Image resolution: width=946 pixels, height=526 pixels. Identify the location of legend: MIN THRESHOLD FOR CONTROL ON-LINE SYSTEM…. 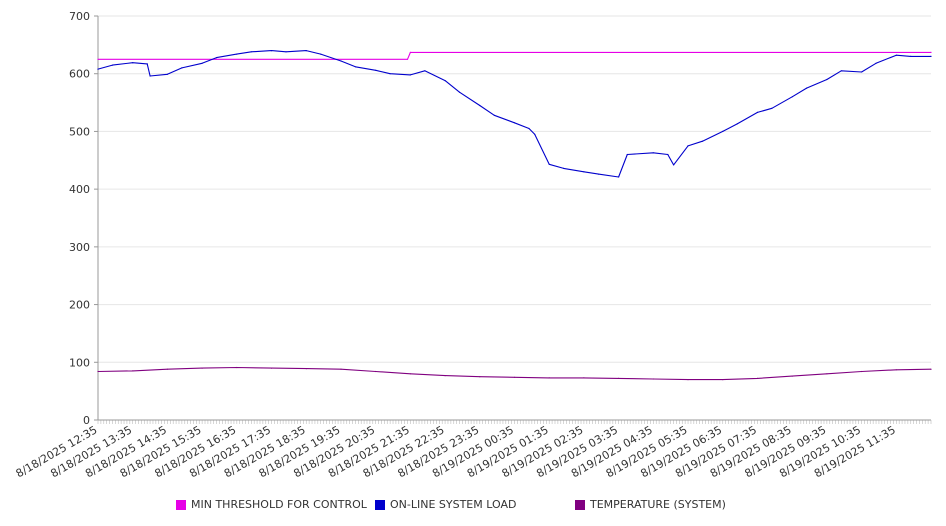
(473, 507).